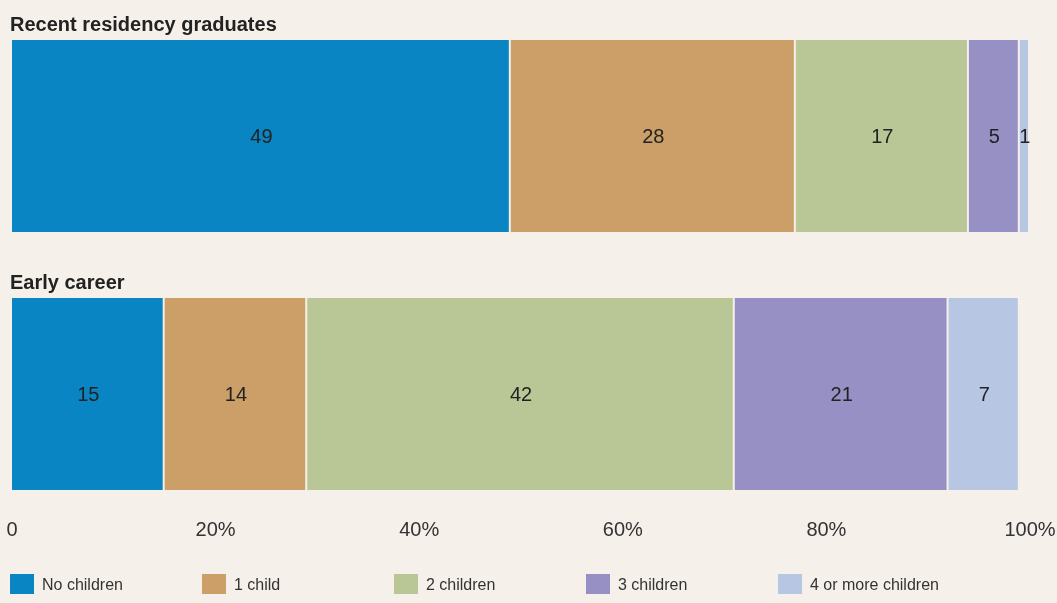 This screenshot has height=603, width=1057. I want to click on legend-label: 1 child, so click(257, 584).